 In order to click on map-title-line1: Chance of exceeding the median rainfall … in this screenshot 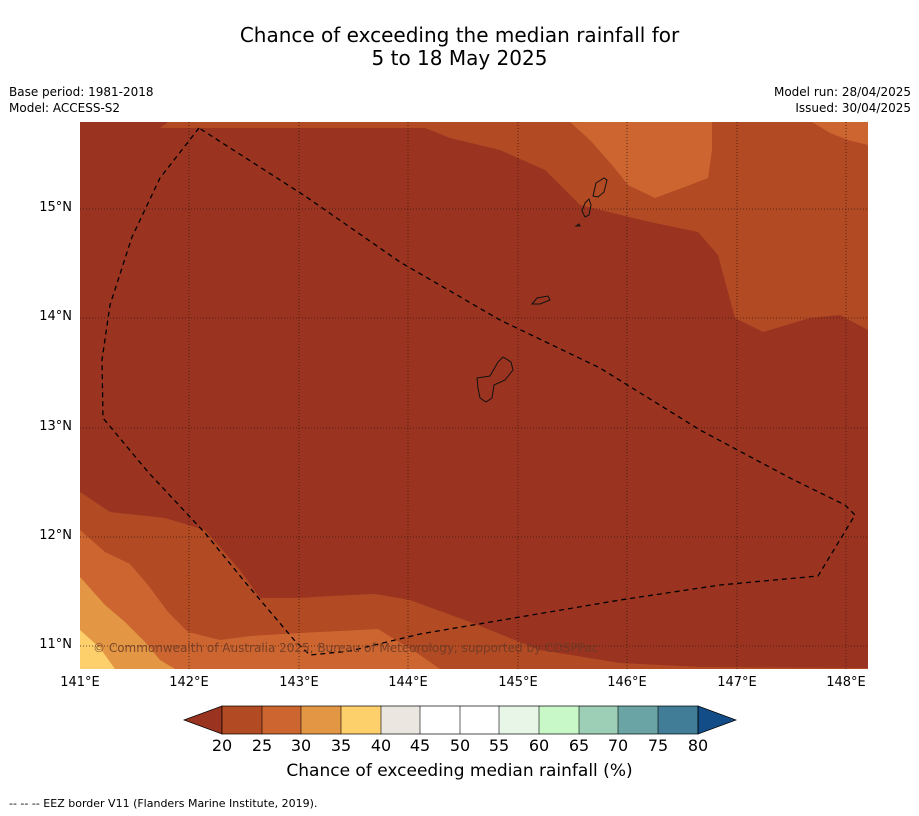, I will do `click(459, 35)`.